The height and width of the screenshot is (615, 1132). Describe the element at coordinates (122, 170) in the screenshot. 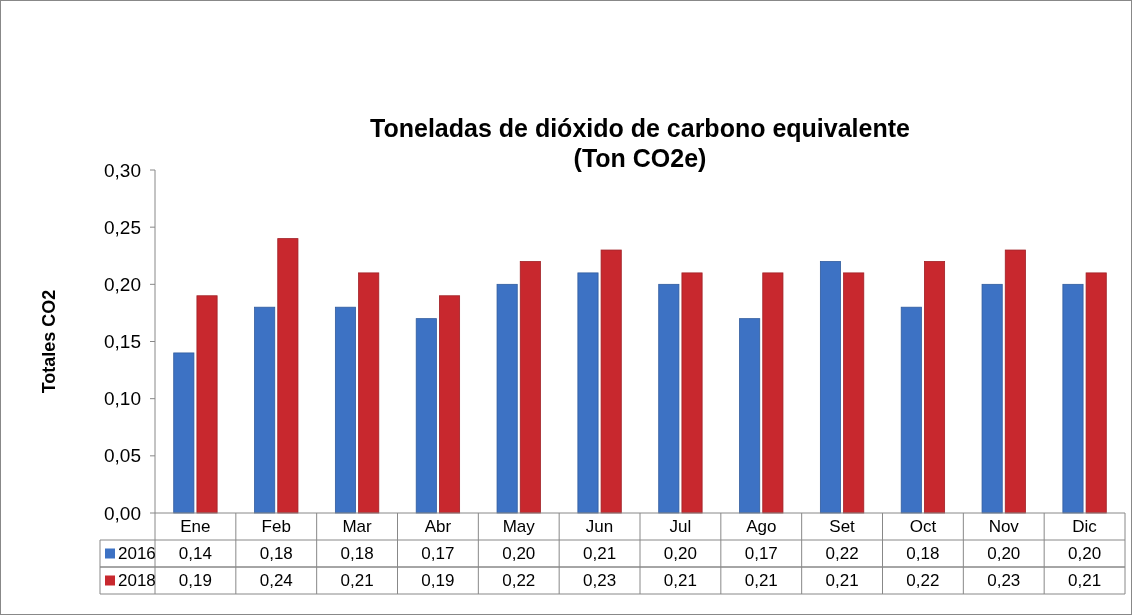

I see `y-tick-label: 0,30` at that location.